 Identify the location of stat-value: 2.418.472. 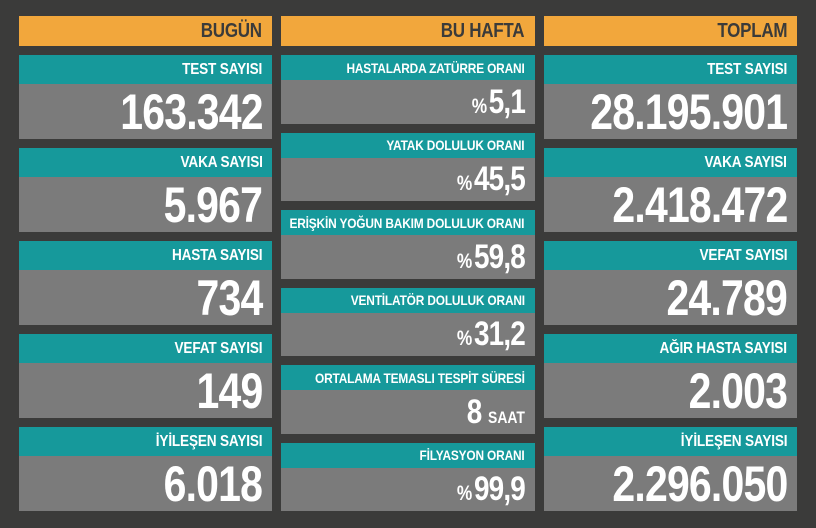
(670, 204).